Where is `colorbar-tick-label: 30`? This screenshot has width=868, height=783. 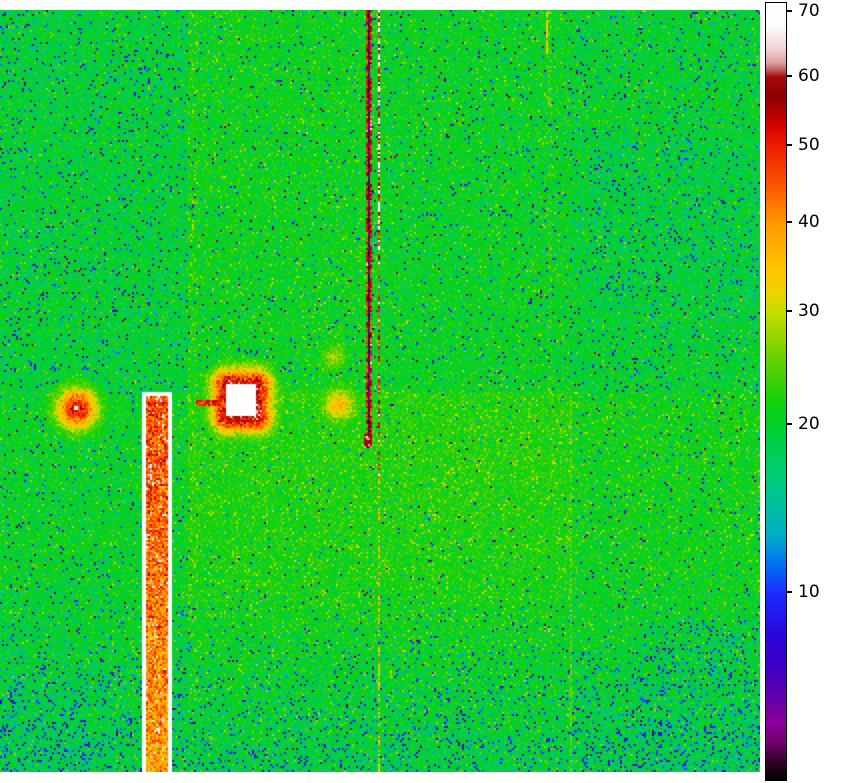
colorbar-tick-label: 30 is located at coordinates (809, 311).